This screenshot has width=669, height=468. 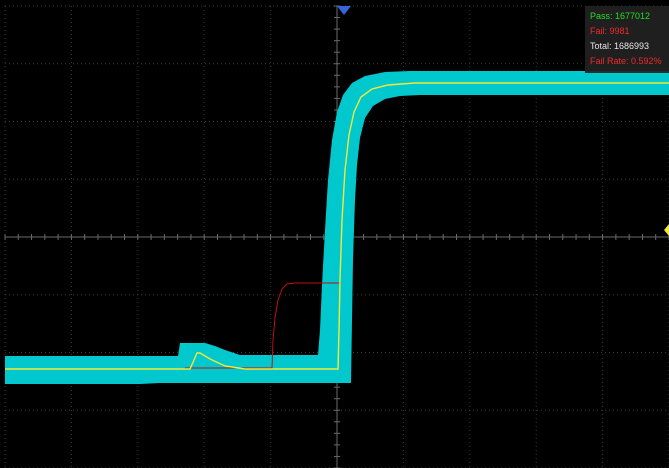 I want to click on total-count: Total: 1686993, so click(x=620, y=46).